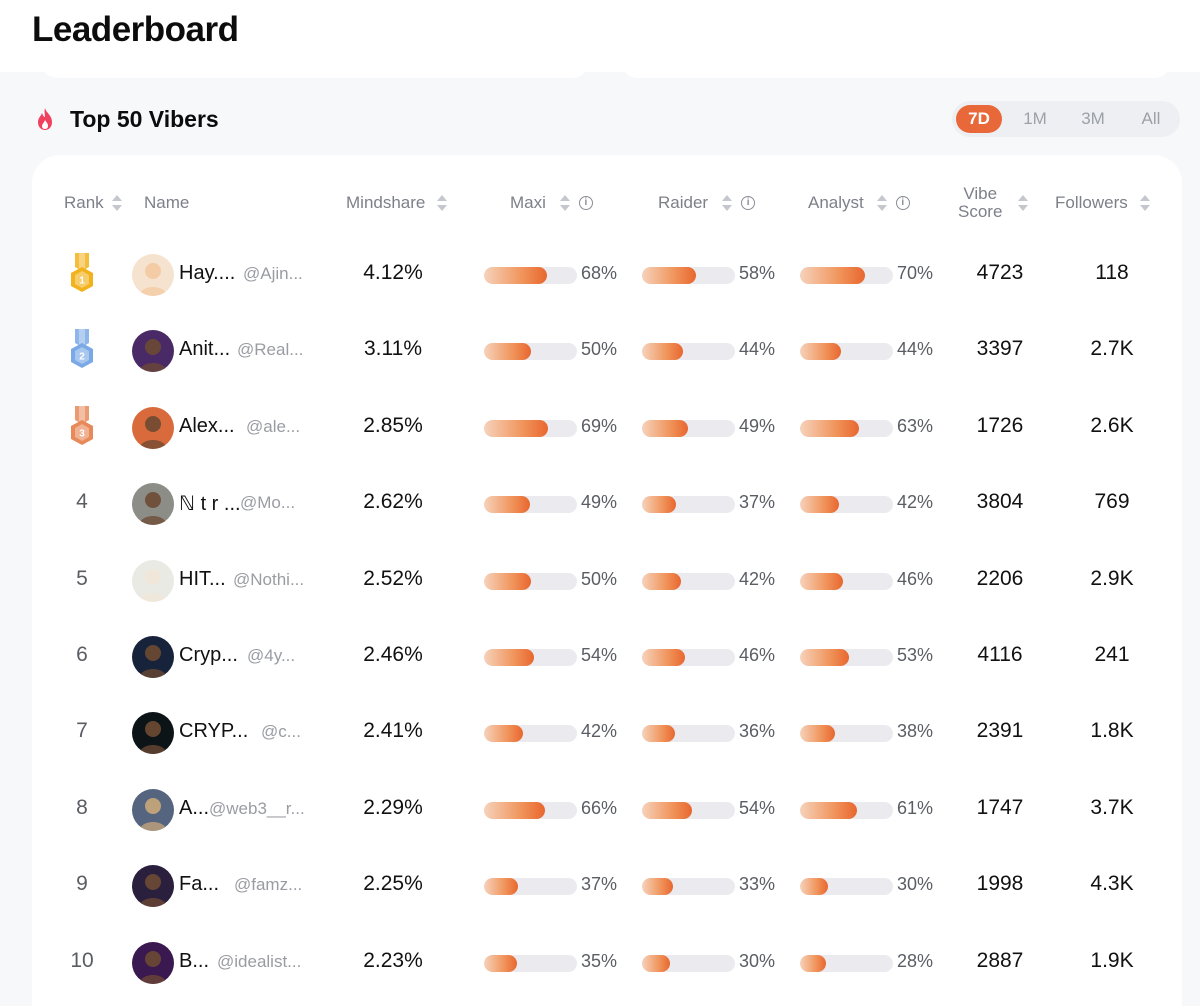  I want to click on vibe-score-value: 1998, so click(1000, 884).